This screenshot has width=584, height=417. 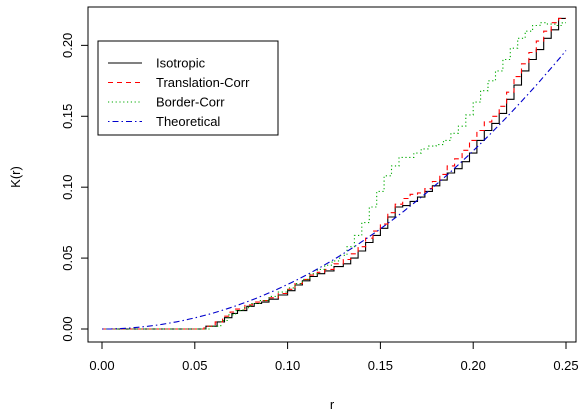 What do you see at coordinates (565, 365) in the screenshot?
I see `x-tick-label: 0.25` at bounding box center [565, 365].